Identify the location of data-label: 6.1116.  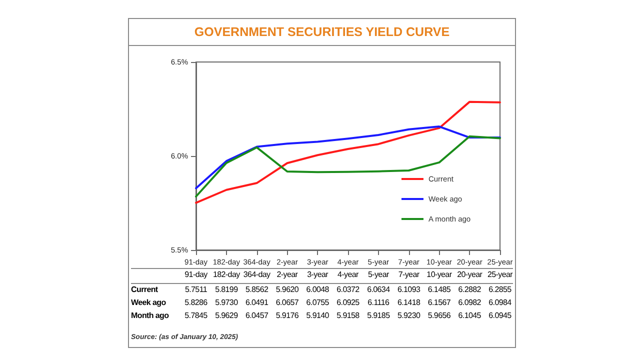
(379, 302).